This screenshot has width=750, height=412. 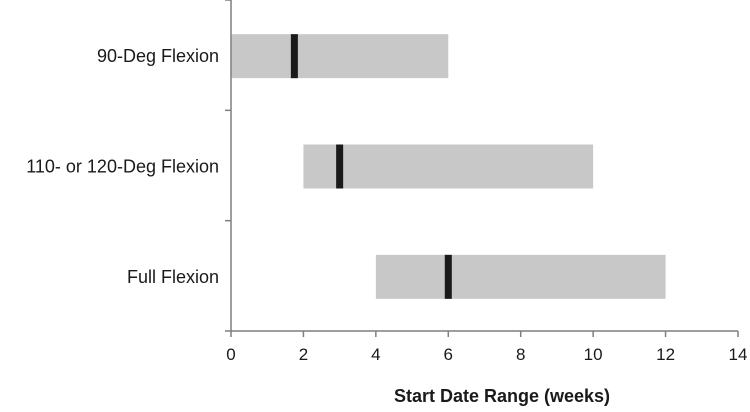 I want to click on x-axis-ticks, so click(x=484, y=334).